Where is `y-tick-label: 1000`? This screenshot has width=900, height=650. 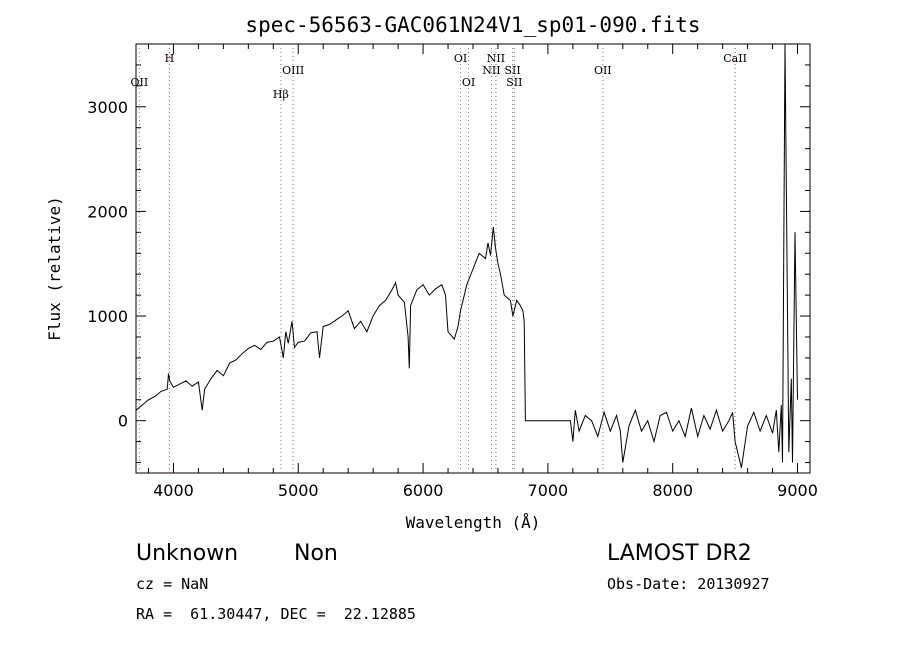 y-tick-label: 1000 is located at coordinates (107, 316).